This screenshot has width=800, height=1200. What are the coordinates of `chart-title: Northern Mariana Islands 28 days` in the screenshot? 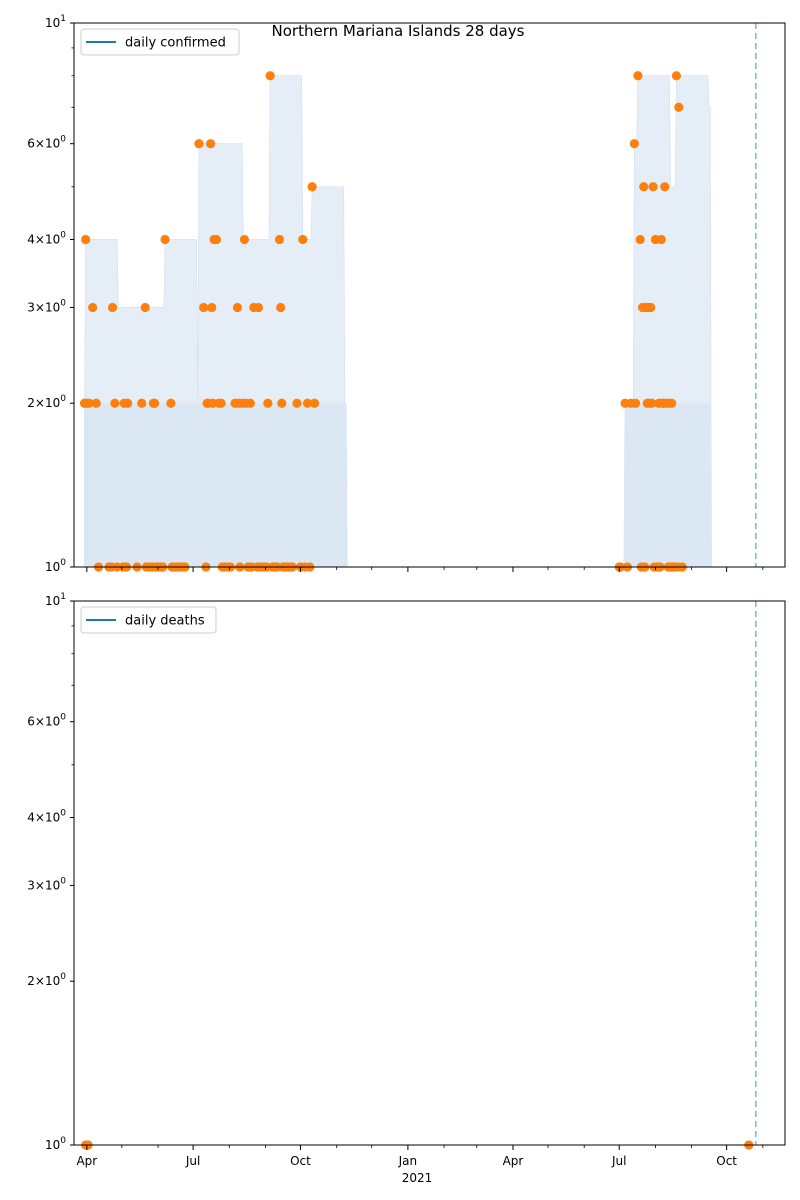 It's located at (398, 31).